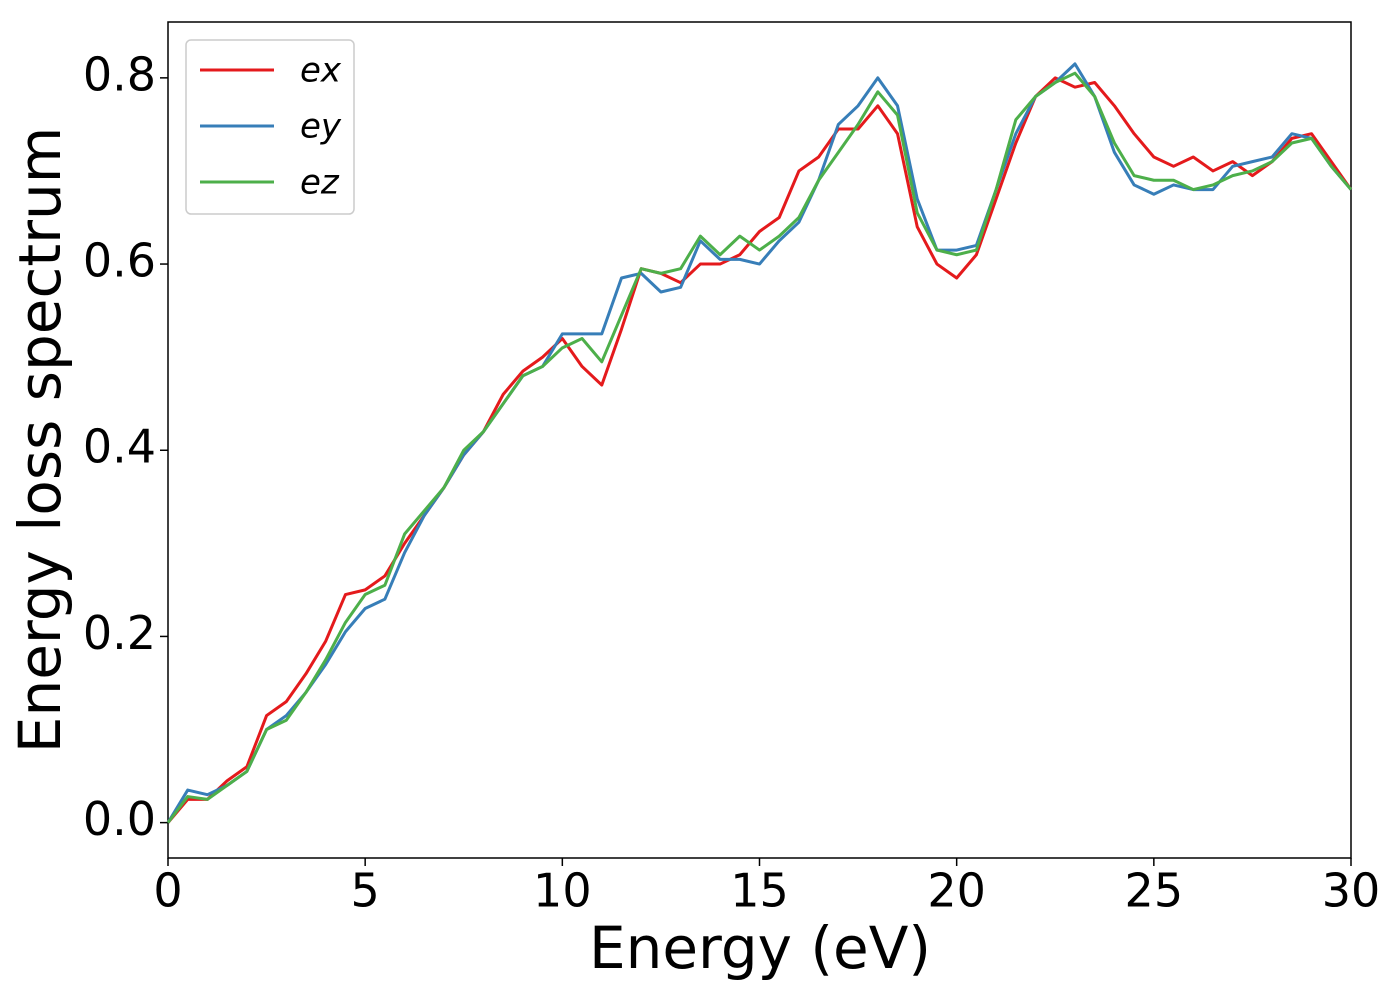 This screenshot has height=1000, width=1400. Describe the element at coordinates (119, 633) in the screenshot. I see `y-tick-label: 0.2` at that location.